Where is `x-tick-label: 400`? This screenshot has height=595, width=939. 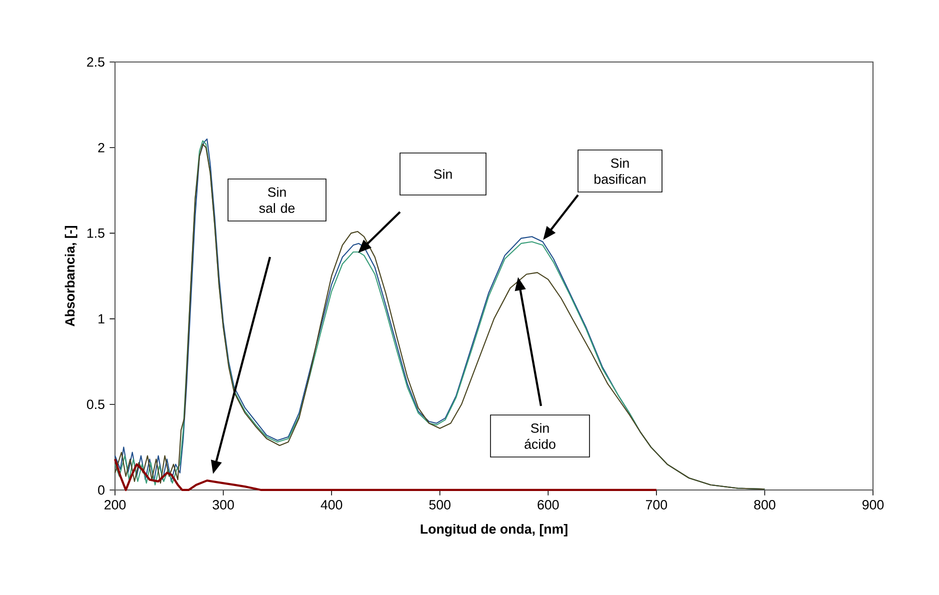
x-tick-label: 400 is located at coordinates (331, 505).